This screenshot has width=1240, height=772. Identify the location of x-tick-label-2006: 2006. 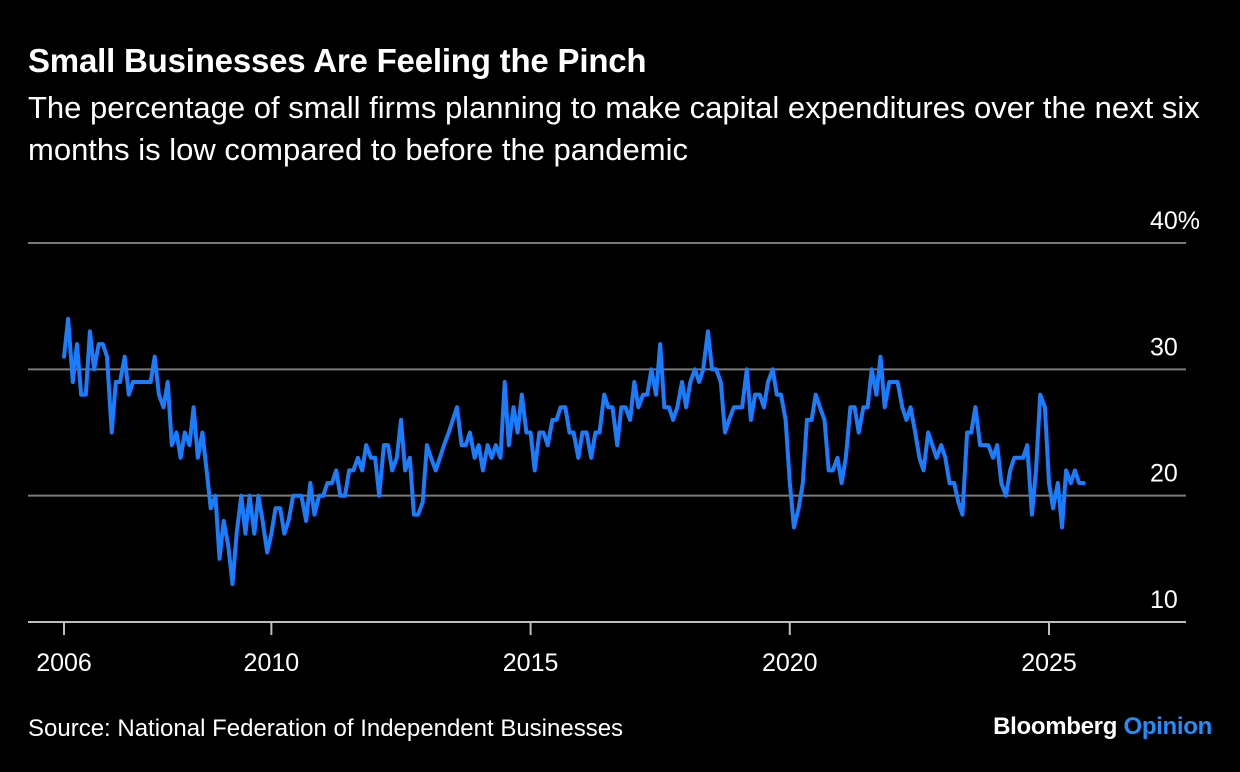
(64, 663).